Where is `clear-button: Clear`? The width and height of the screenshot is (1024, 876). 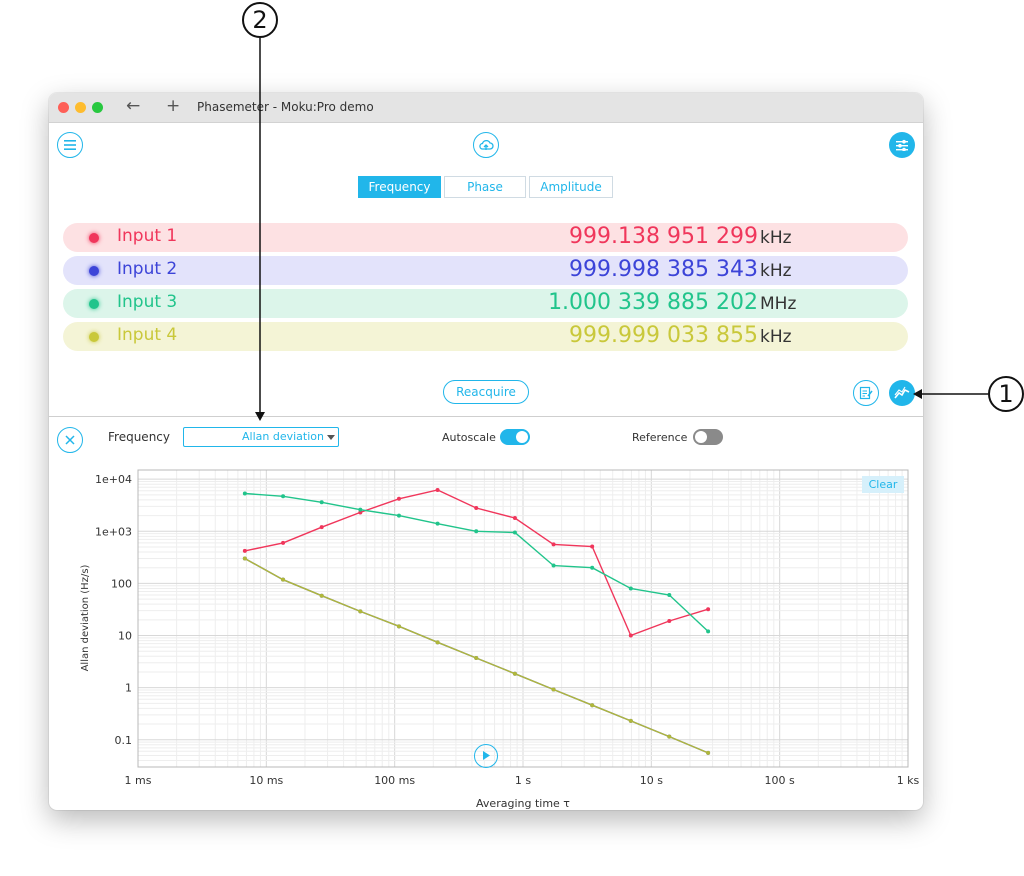 clear-button: Clear is located at coordinates (883, 484).